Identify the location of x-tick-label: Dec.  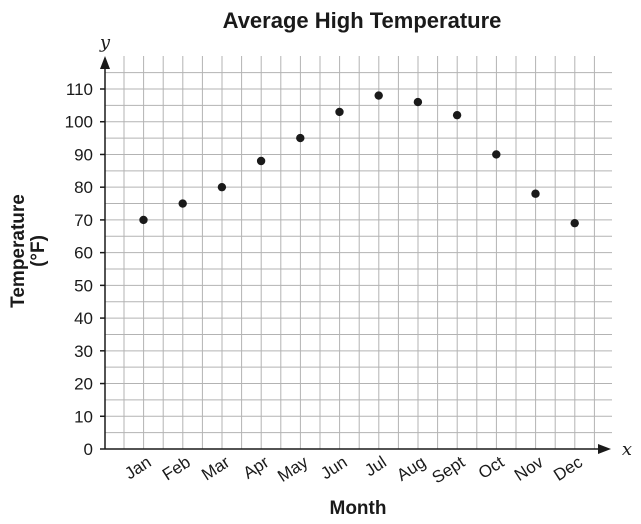
(568, 468).